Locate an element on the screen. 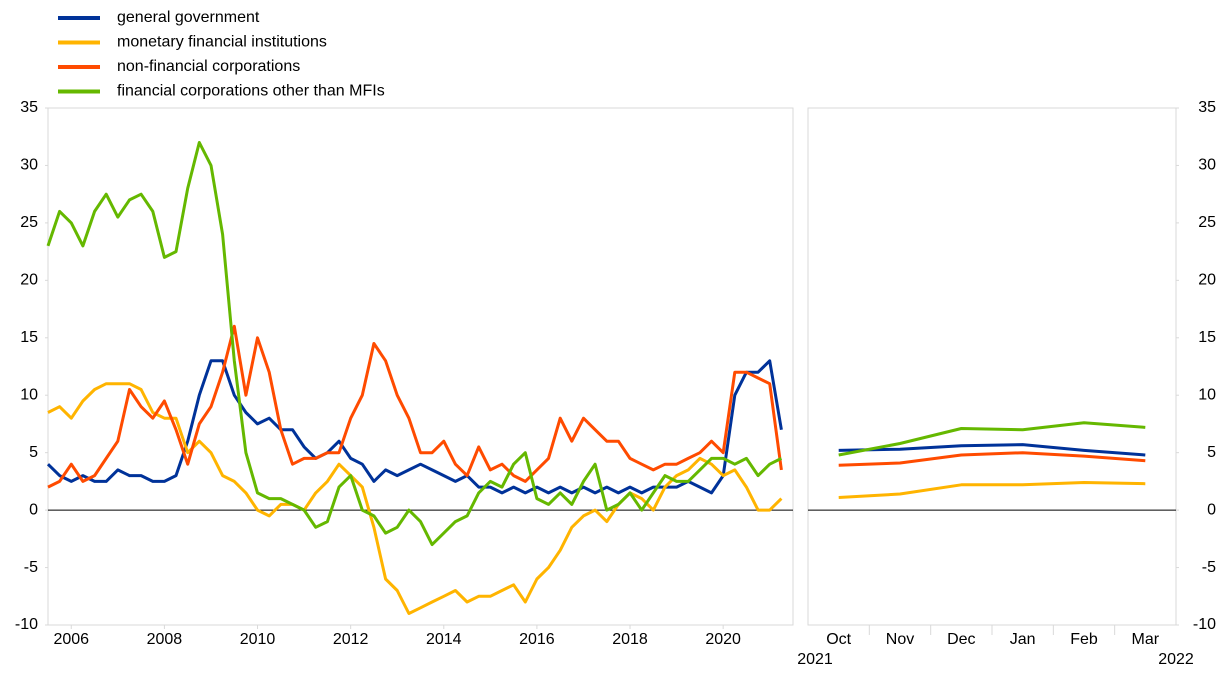 This screenshot has width=1224, height=675. x-tick-label: Jan is located at coordinates (1023, 639).